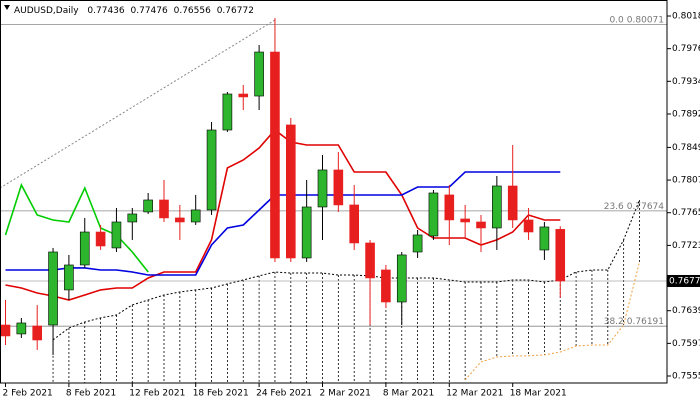 The image size is (700, 400). What do you see at coordinates (686, 148) in the screenshot?
I see `y-tick-label: 0.78490` at bounding box center [686, 148].